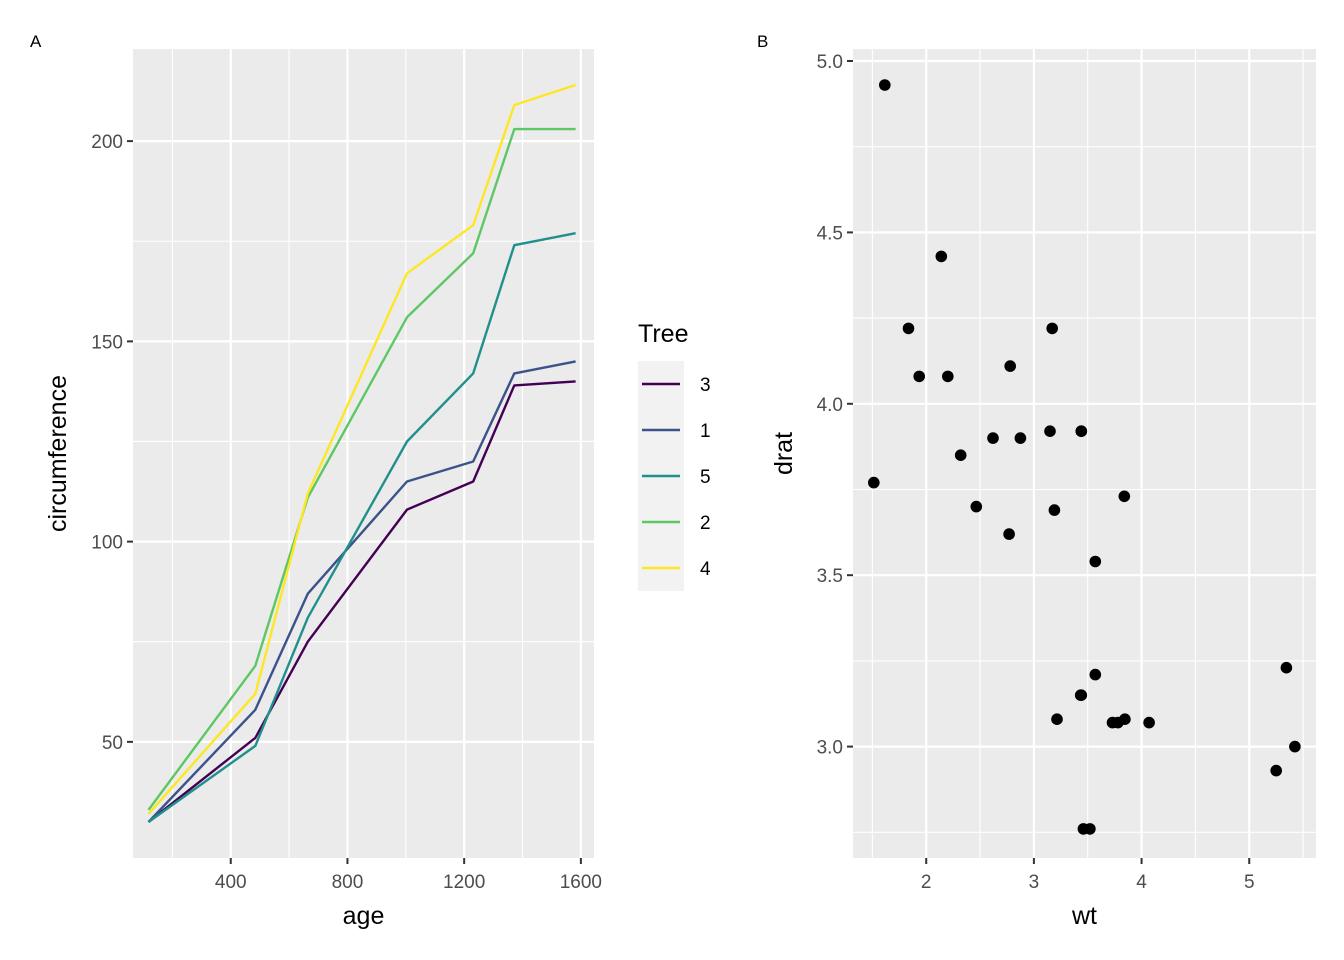  What do you see at coordinates (762, 41) in the screenshot?
I see `panel-tag: B` at bounding box center [762, 41].